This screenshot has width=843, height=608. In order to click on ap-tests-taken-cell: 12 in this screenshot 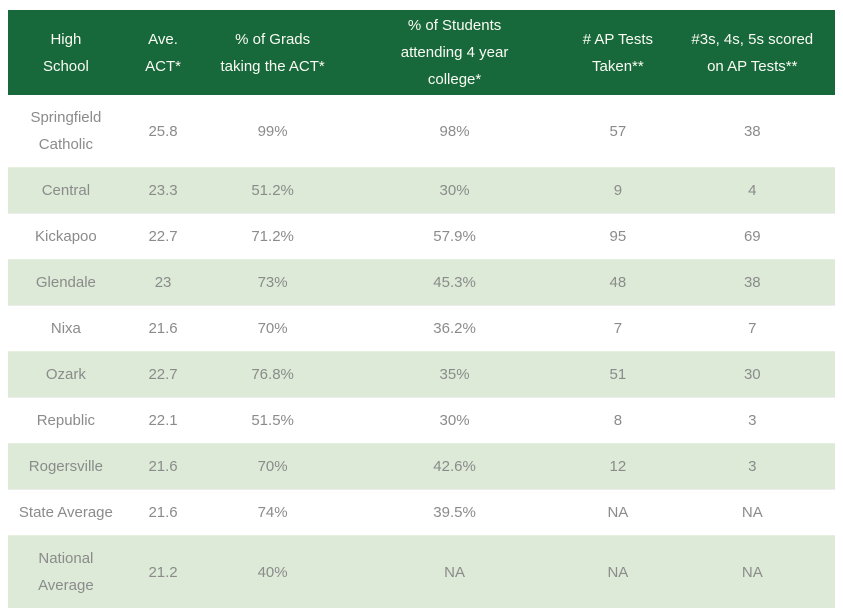, I will do `click(617, 467)`.